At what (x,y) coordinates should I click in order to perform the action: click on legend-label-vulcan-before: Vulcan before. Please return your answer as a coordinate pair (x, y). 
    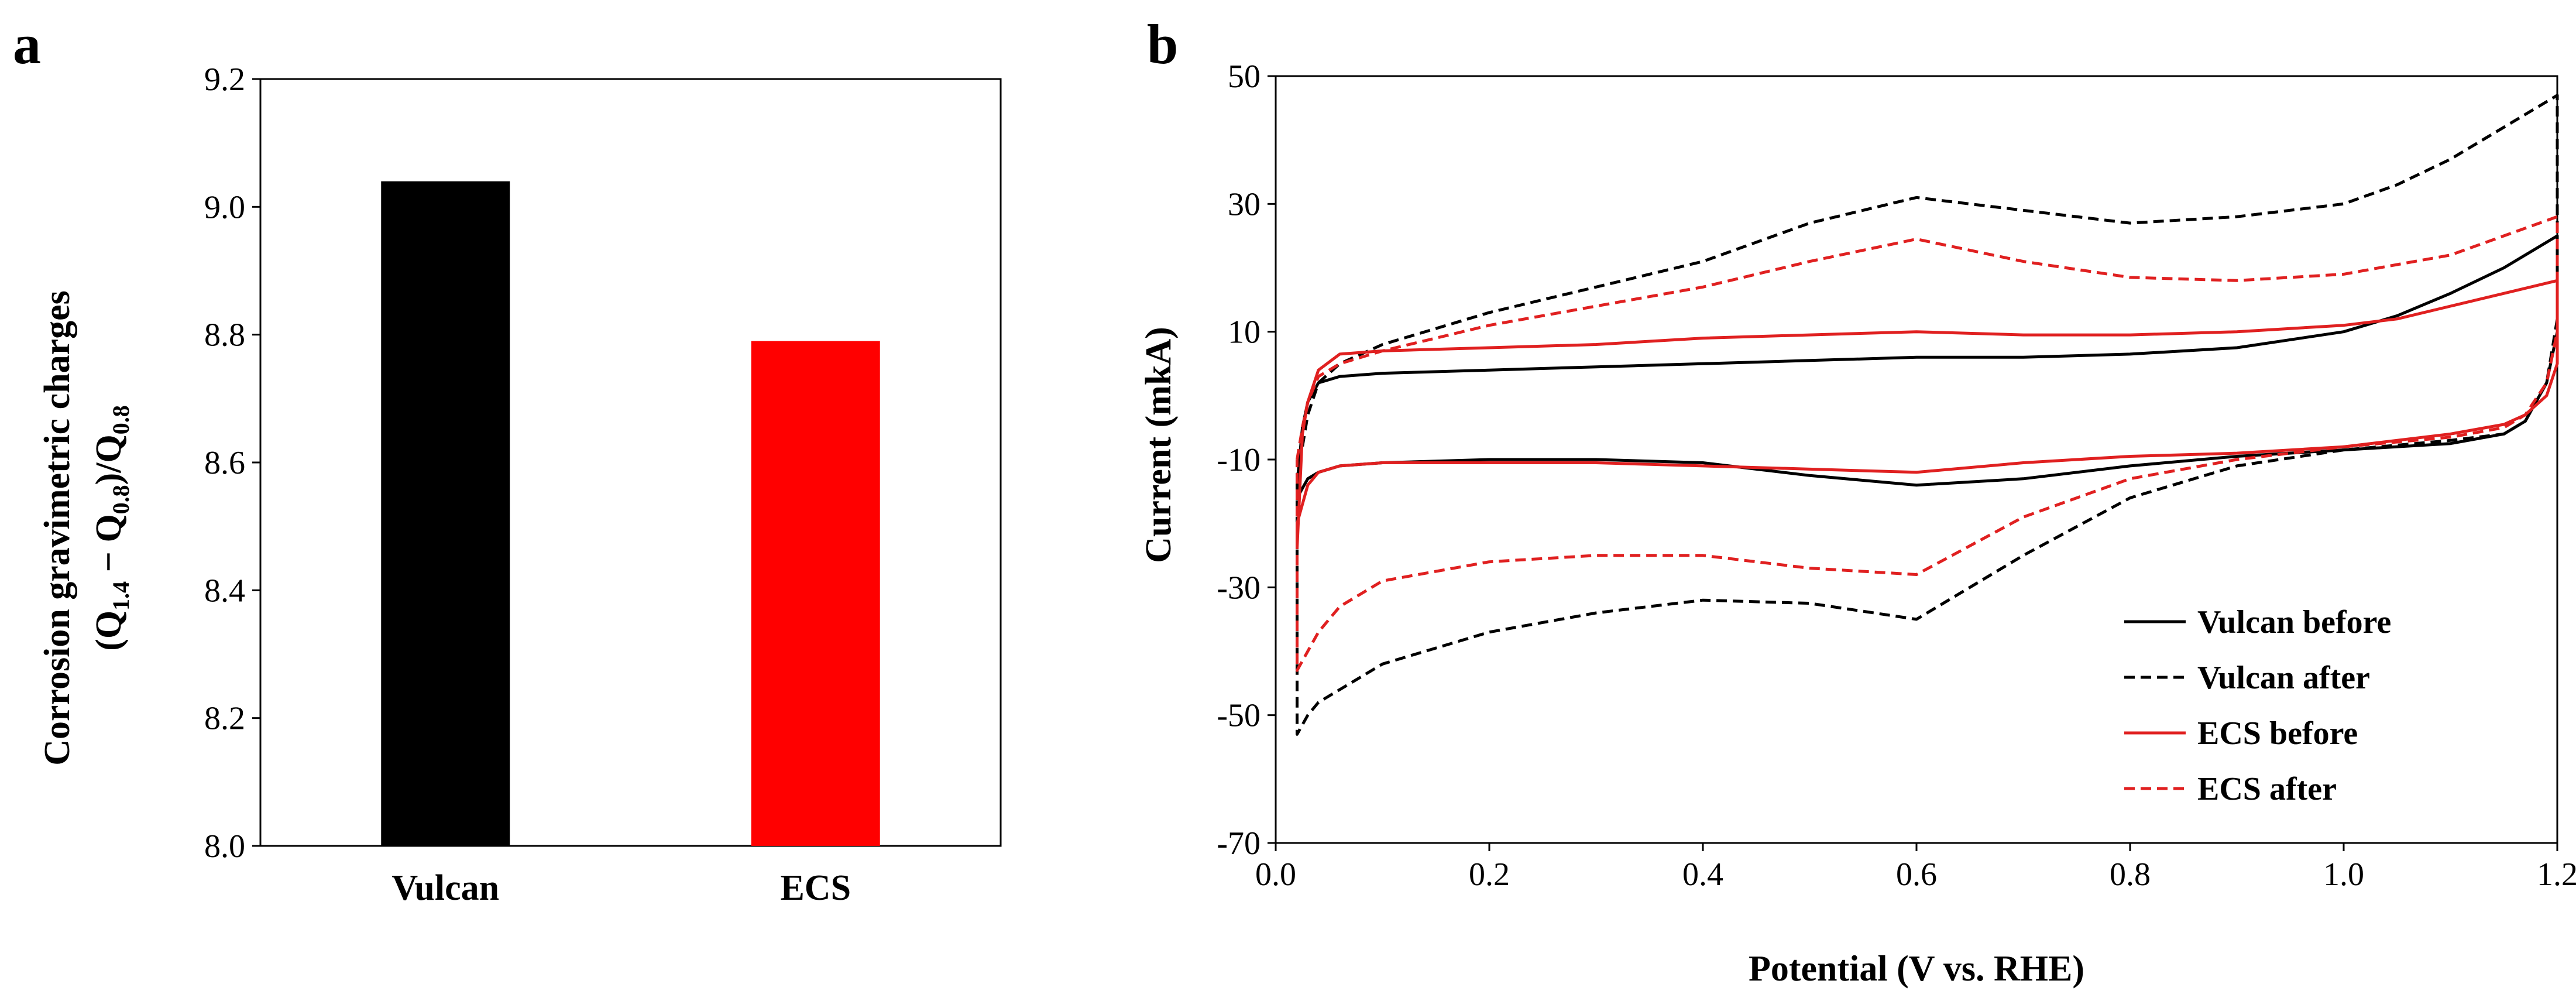
    Looking at the image, I should click on (2294, 622).